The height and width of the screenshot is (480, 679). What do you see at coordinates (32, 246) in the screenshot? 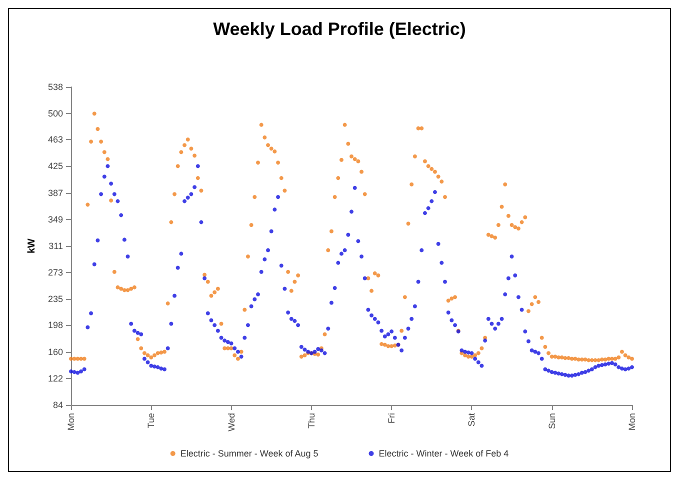
I see `y-axis-title: kW` at bounding box center [32, 246].